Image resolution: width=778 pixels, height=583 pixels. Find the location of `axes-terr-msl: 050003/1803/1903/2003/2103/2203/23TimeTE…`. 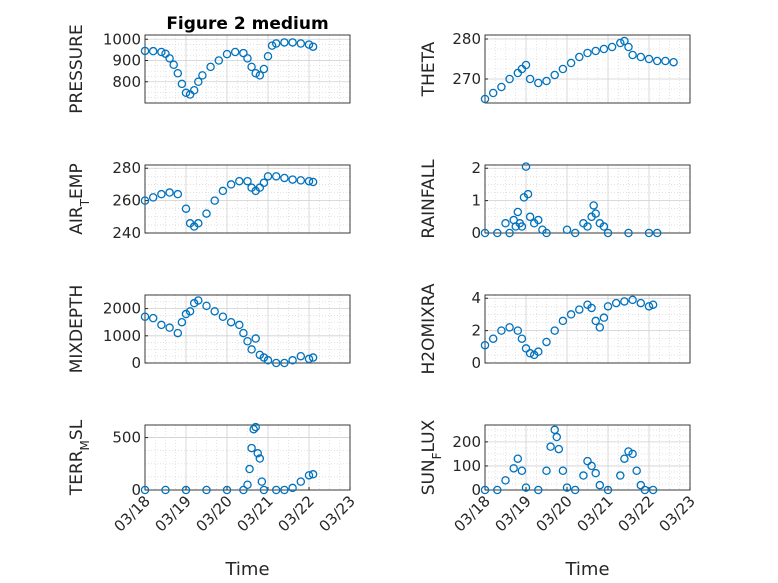

axes-terr-msl: 050003/1803/1903/2003/2103/2203/23TimeTE… is located at coordinates (213, 499).